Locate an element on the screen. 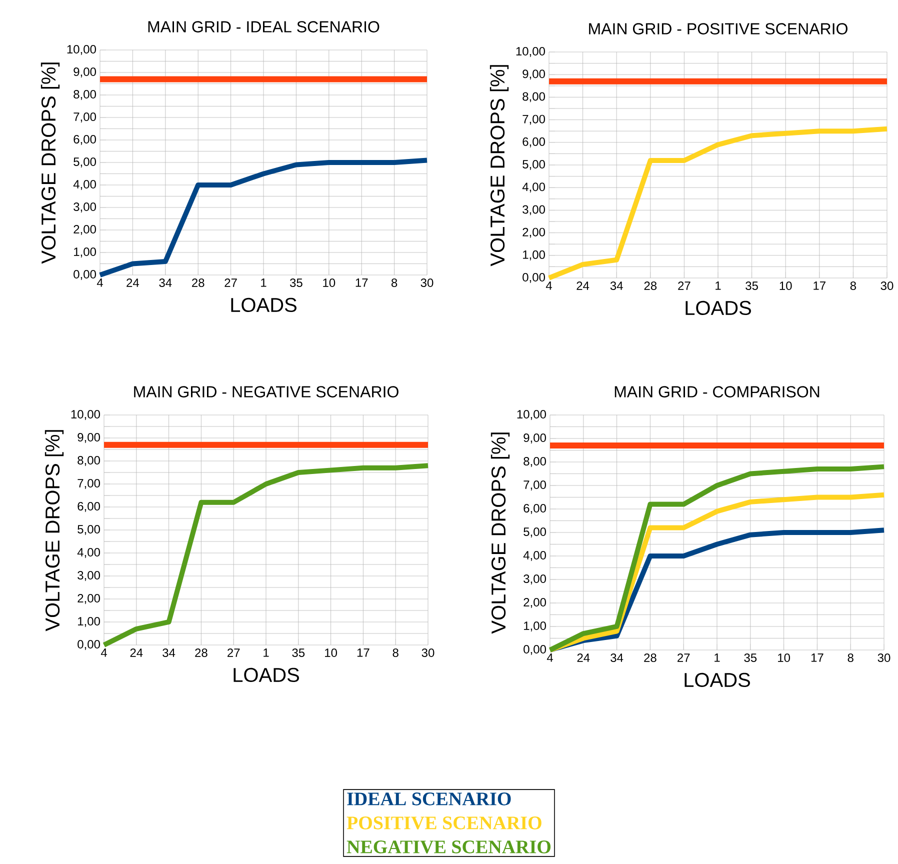 The image size is (898, 864). text: IDEAL SCENARIO is located at coordinates (429, 799).